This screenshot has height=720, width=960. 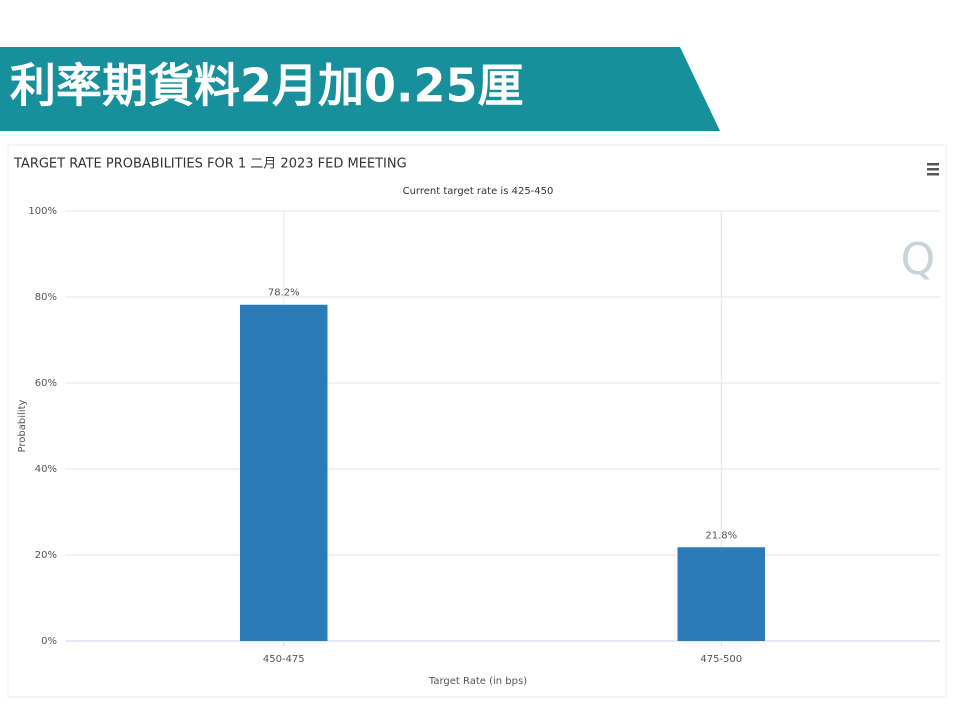 I want to click on x-tick-label: 475-500, so click(x=721, y=659).